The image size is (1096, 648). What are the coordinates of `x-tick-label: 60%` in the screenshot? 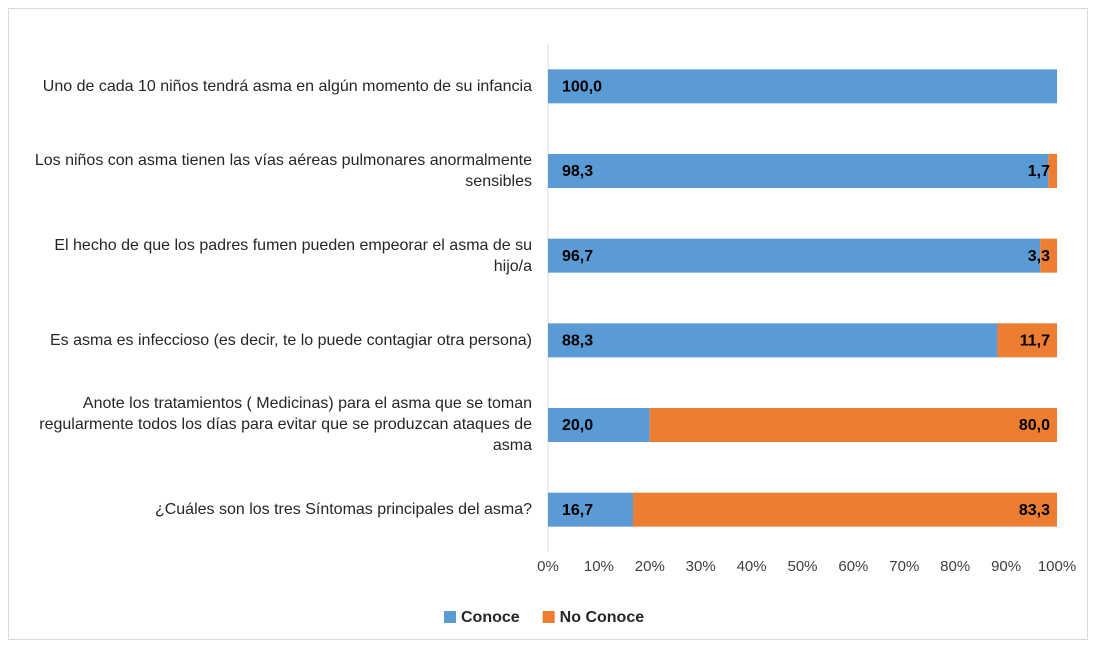 It's located at (853, 566).